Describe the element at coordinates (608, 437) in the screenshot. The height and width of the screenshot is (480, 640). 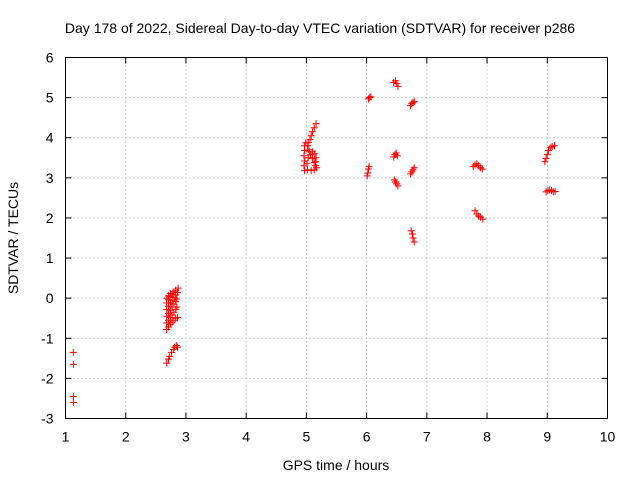
I see `x-tick-label: 10` at that location.